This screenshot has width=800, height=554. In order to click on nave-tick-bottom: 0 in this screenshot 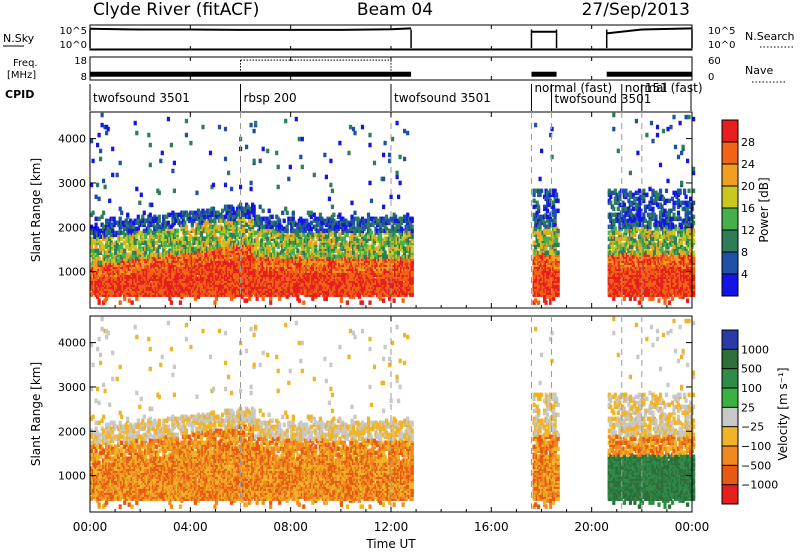, I will do `click(711, 77)`.